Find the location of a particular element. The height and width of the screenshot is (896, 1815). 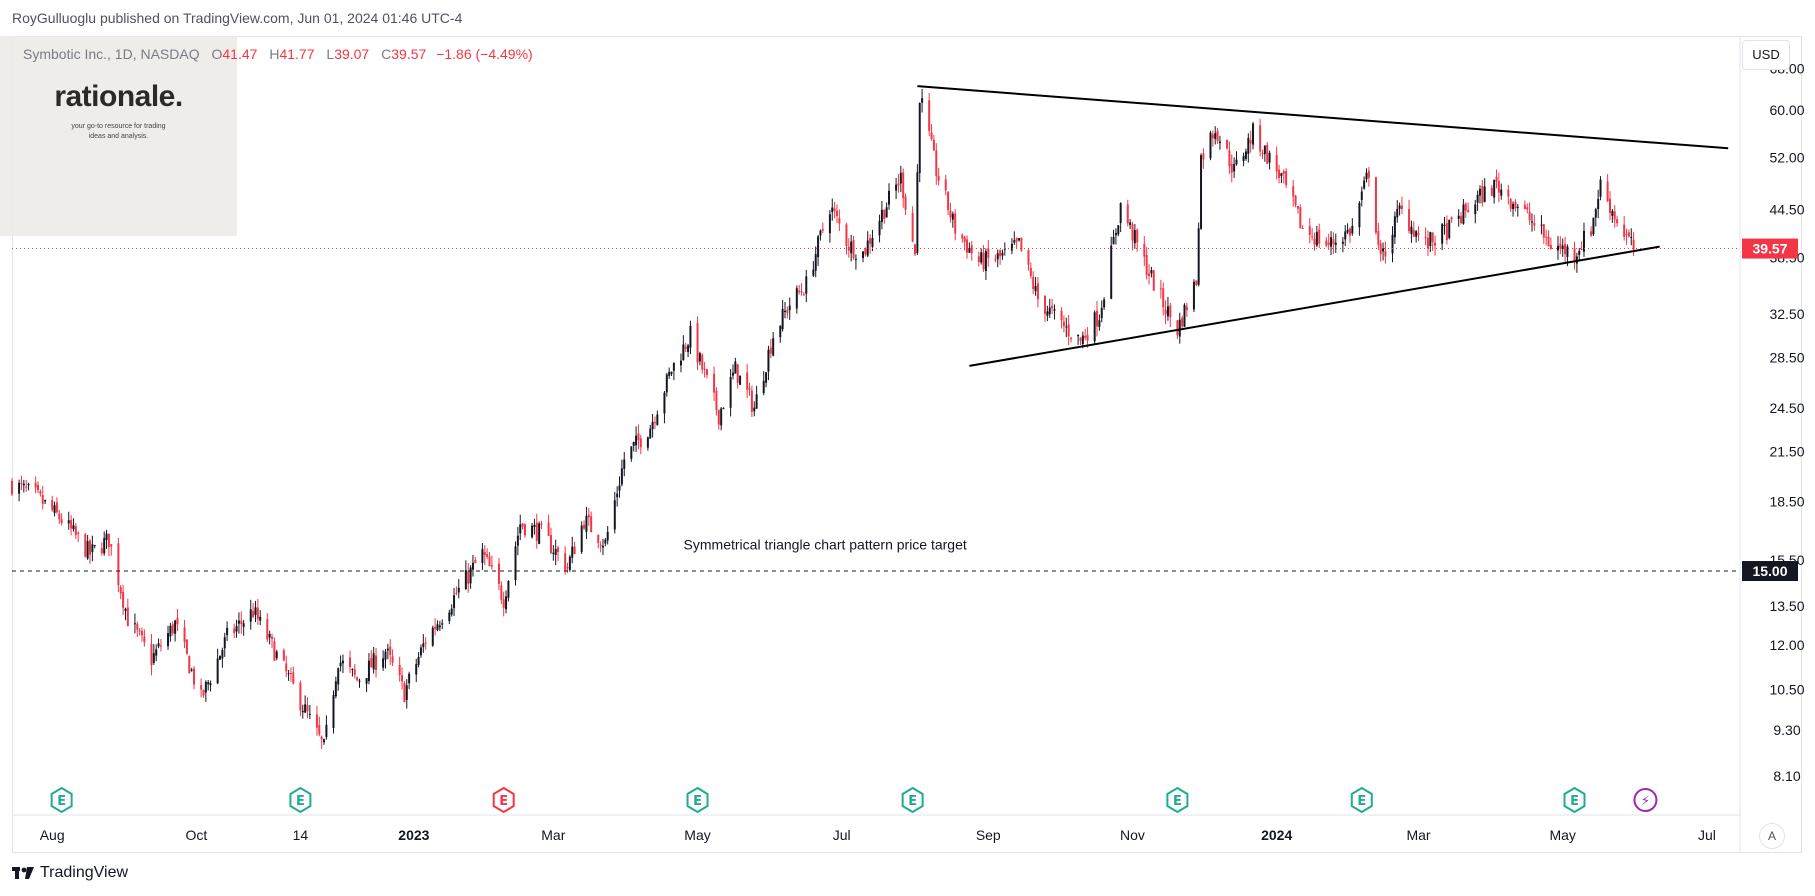

footer-brand: TradingView is located at coordinates (70, 873).